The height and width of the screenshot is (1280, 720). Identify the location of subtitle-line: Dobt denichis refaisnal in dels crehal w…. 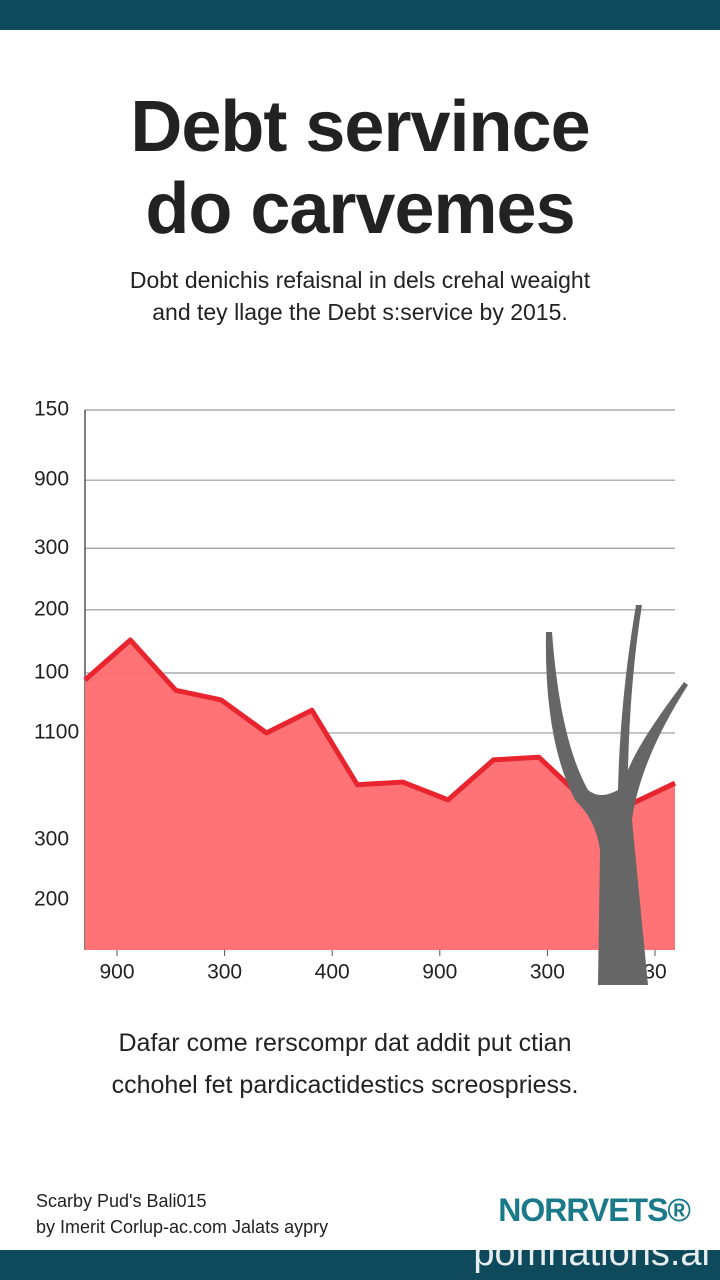
(360, 280).